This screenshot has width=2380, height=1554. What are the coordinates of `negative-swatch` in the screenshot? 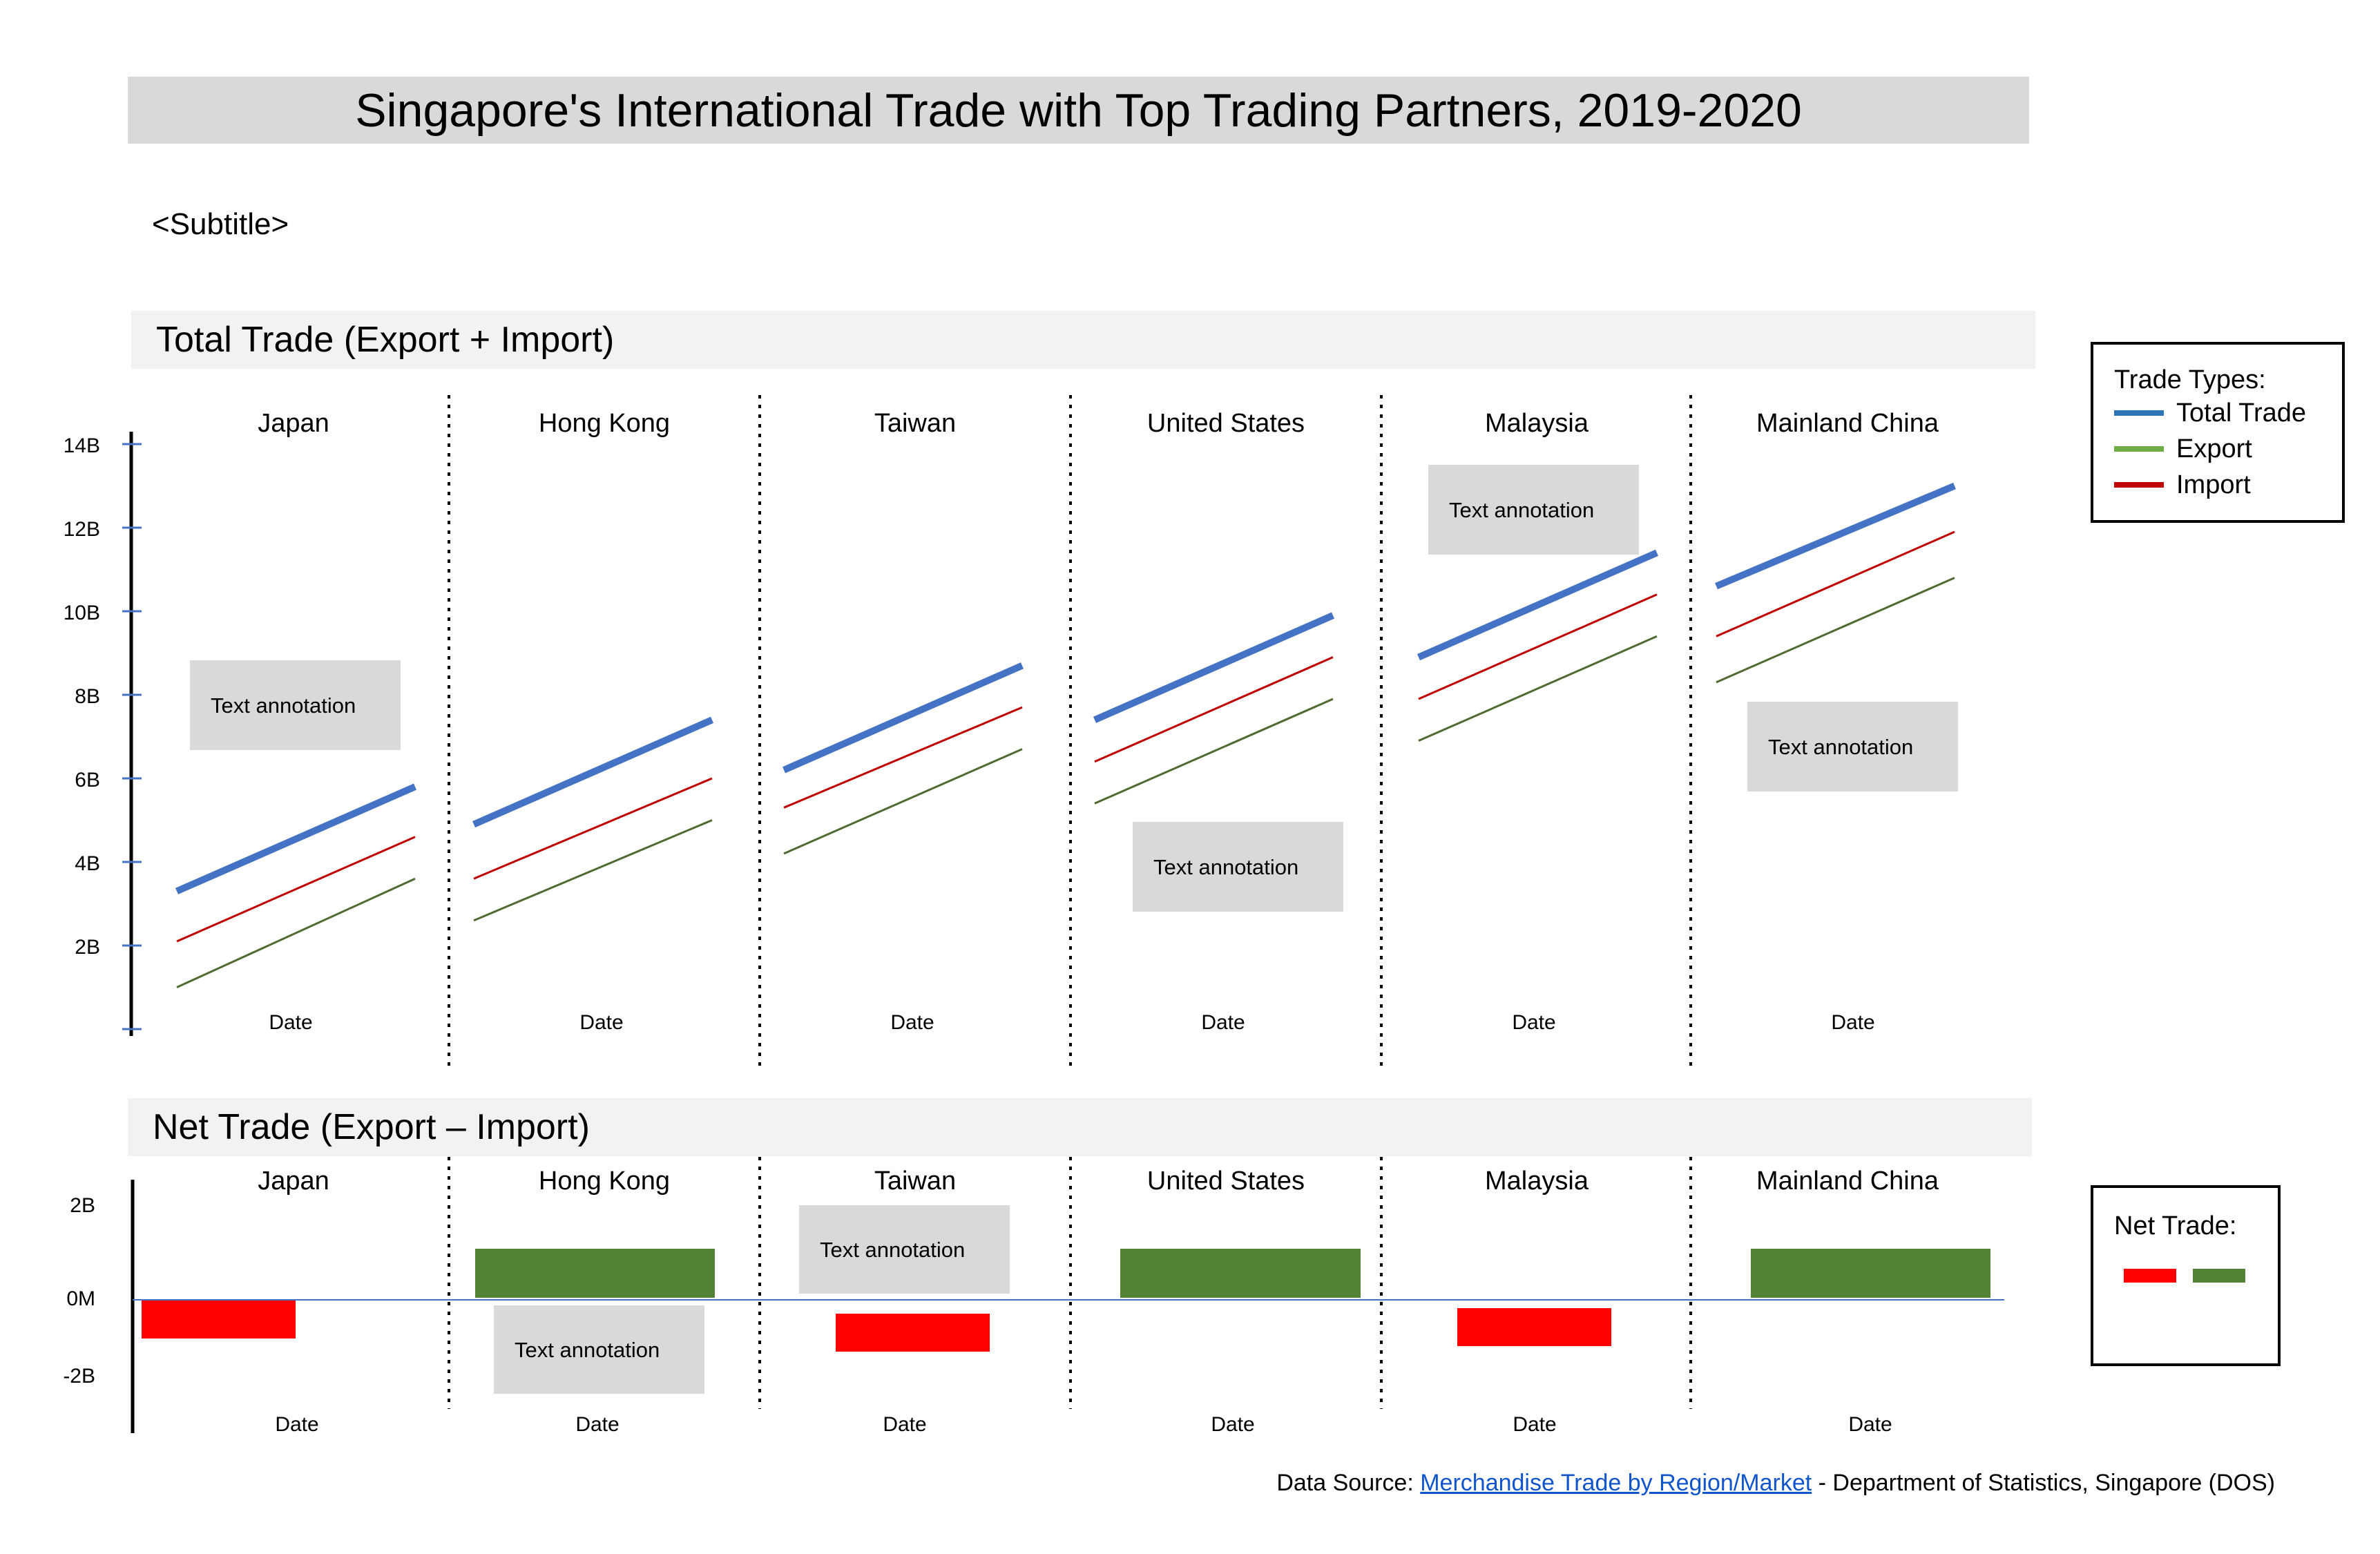 It's located at (2150, 1276).